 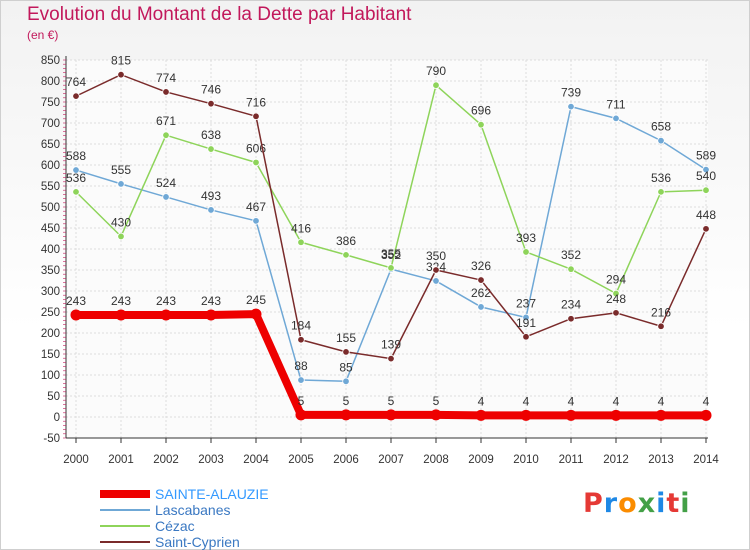 What do you see at coordinates (175, 526) in the screenshot?
I see `legend-label: Cézac` at bounding box center [175, 526].